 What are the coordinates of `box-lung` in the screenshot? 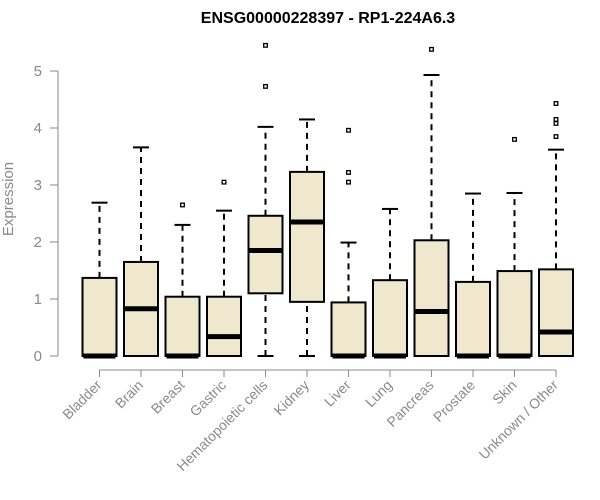 It's located at (390, 283).